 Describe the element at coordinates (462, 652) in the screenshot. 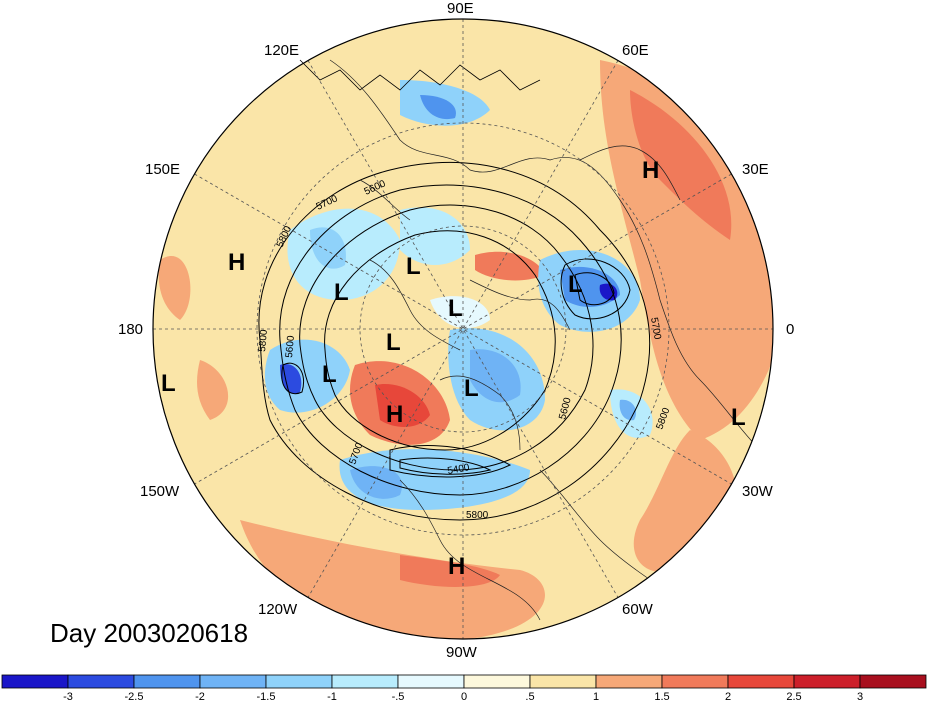

I see `lon-label-90w: 90W` at that location.